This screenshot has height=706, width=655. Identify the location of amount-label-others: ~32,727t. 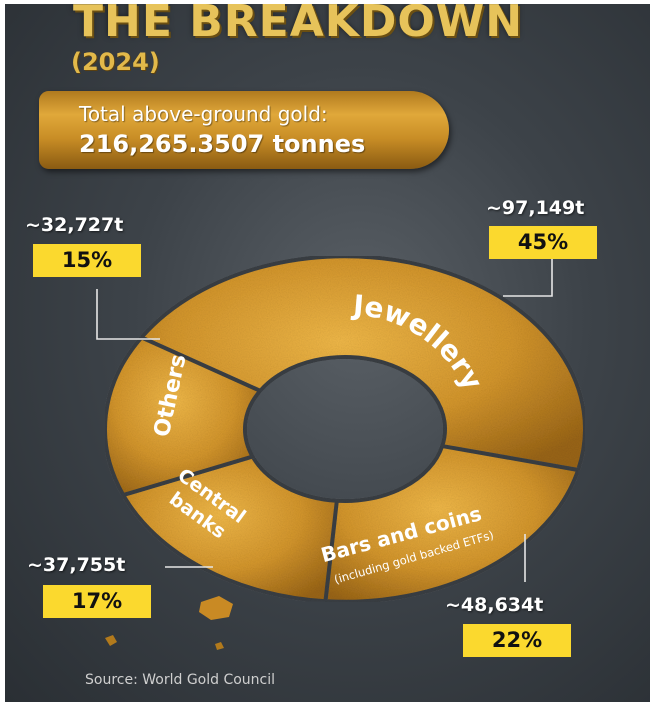
(74, 225).